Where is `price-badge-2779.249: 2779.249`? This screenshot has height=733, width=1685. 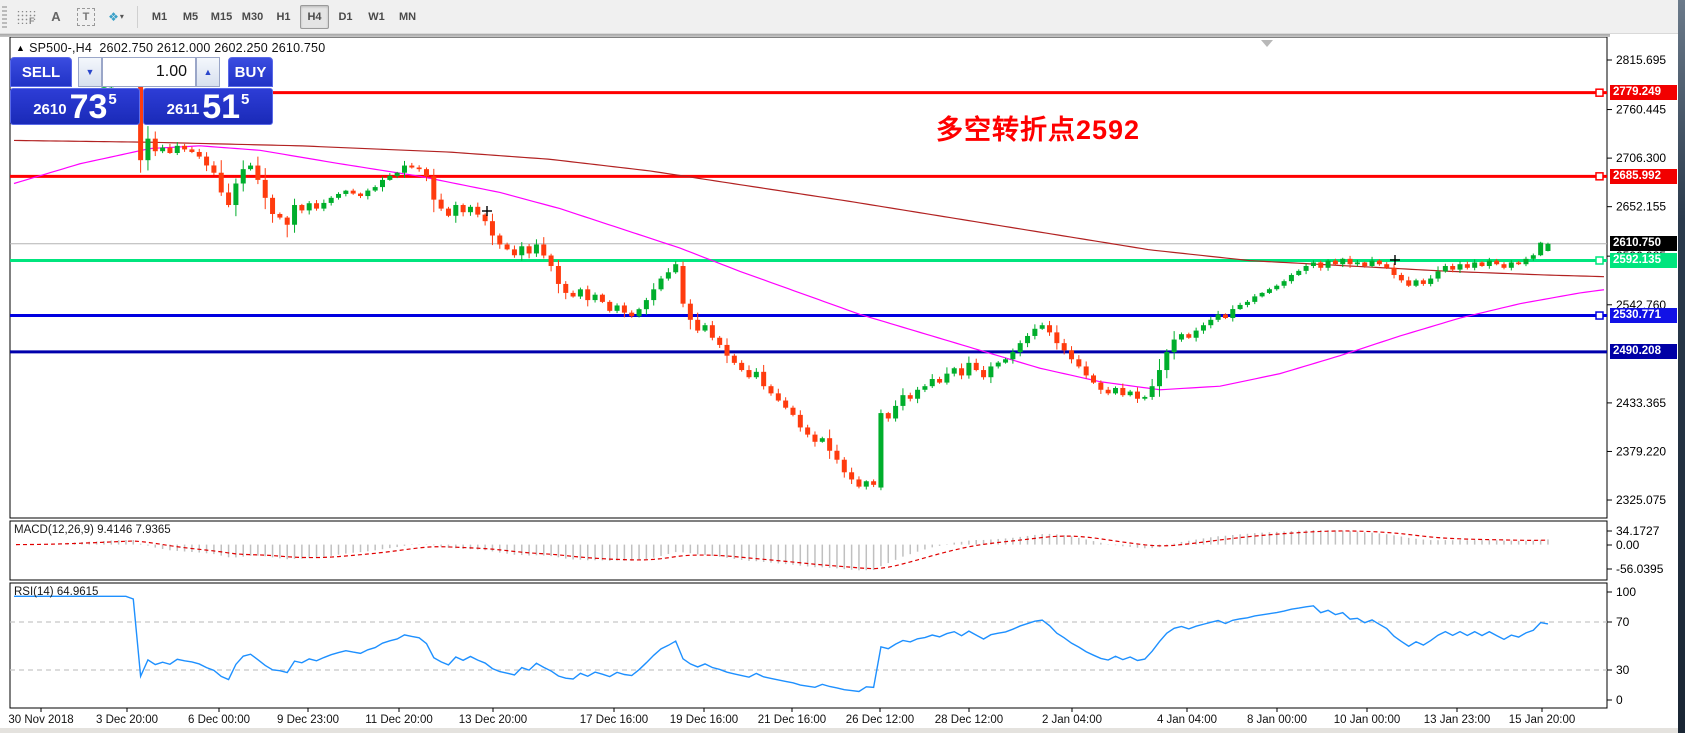
price-badge-2779.249: 2779.249 is located at coordinates (1643, 93).